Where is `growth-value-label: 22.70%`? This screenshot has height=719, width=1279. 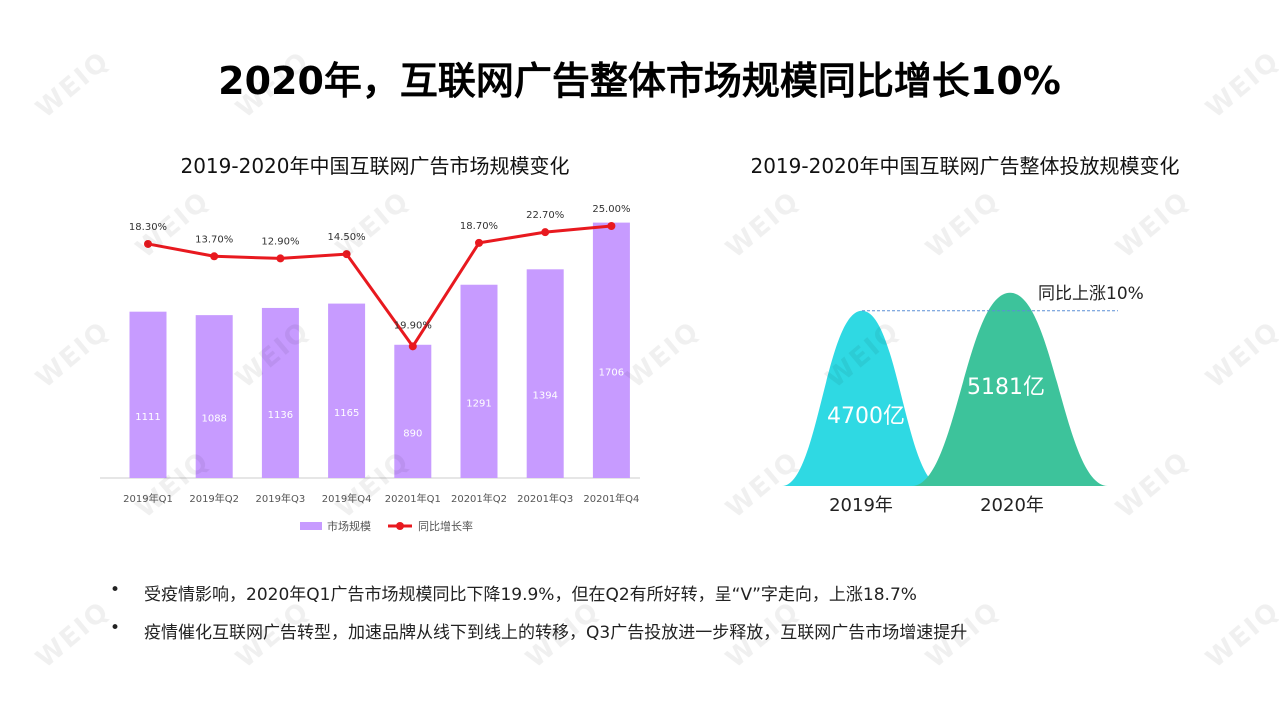
growth-value-label: 22.70% is located at coordinates (545, 215).